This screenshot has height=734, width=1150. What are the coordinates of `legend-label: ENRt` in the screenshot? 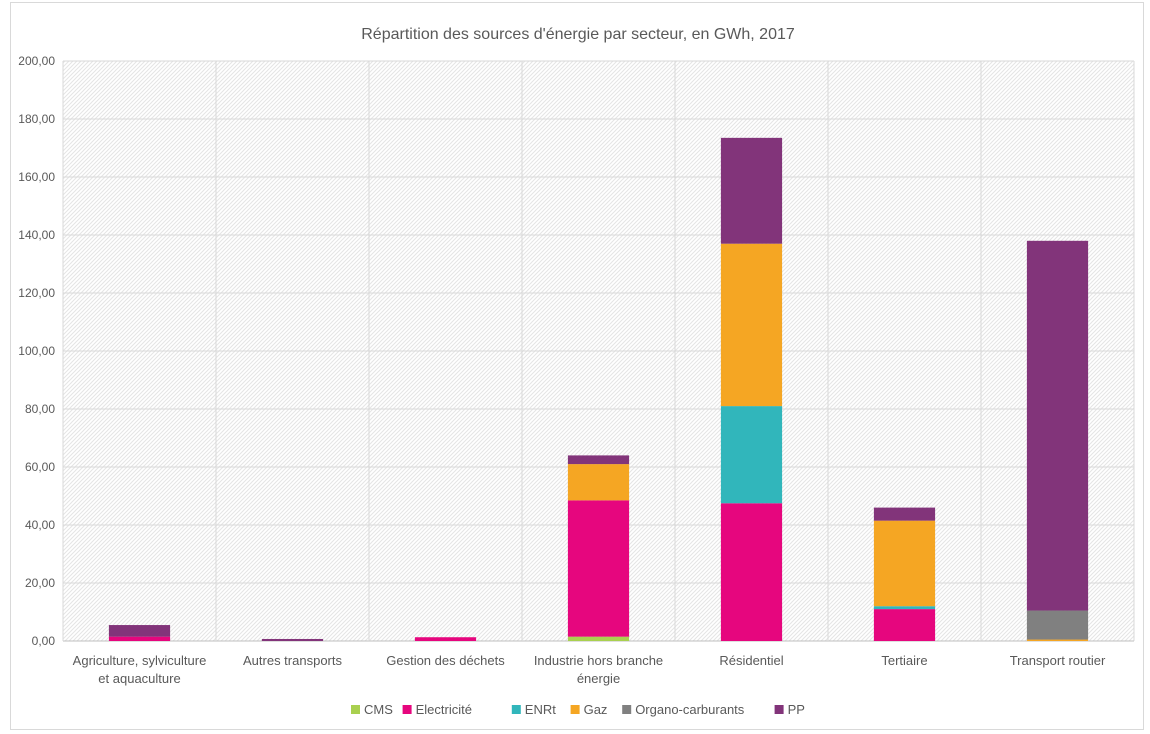 It's located at (540, 709).